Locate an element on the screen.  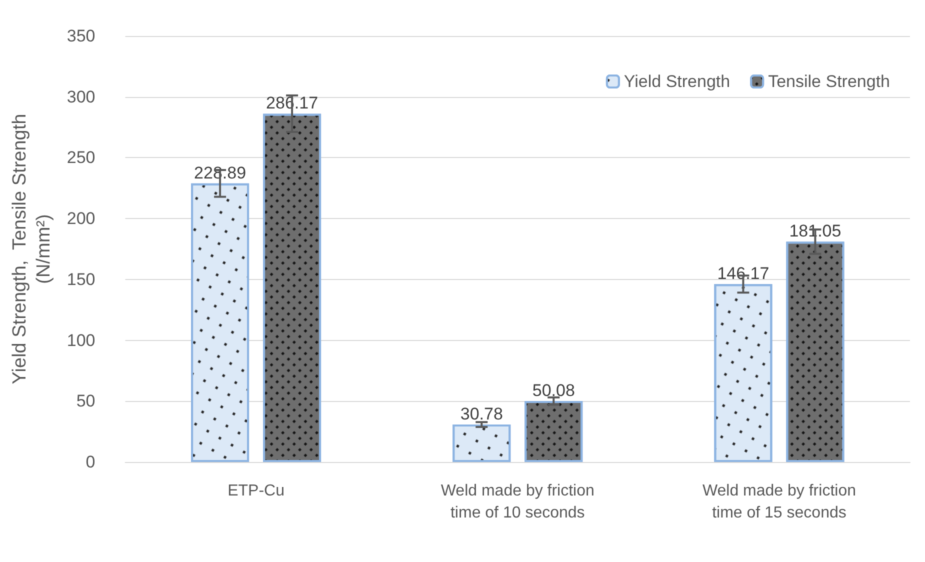
x-tick-label: Weld made by friction time of 15 seconds is located at coordinates (779, 502).